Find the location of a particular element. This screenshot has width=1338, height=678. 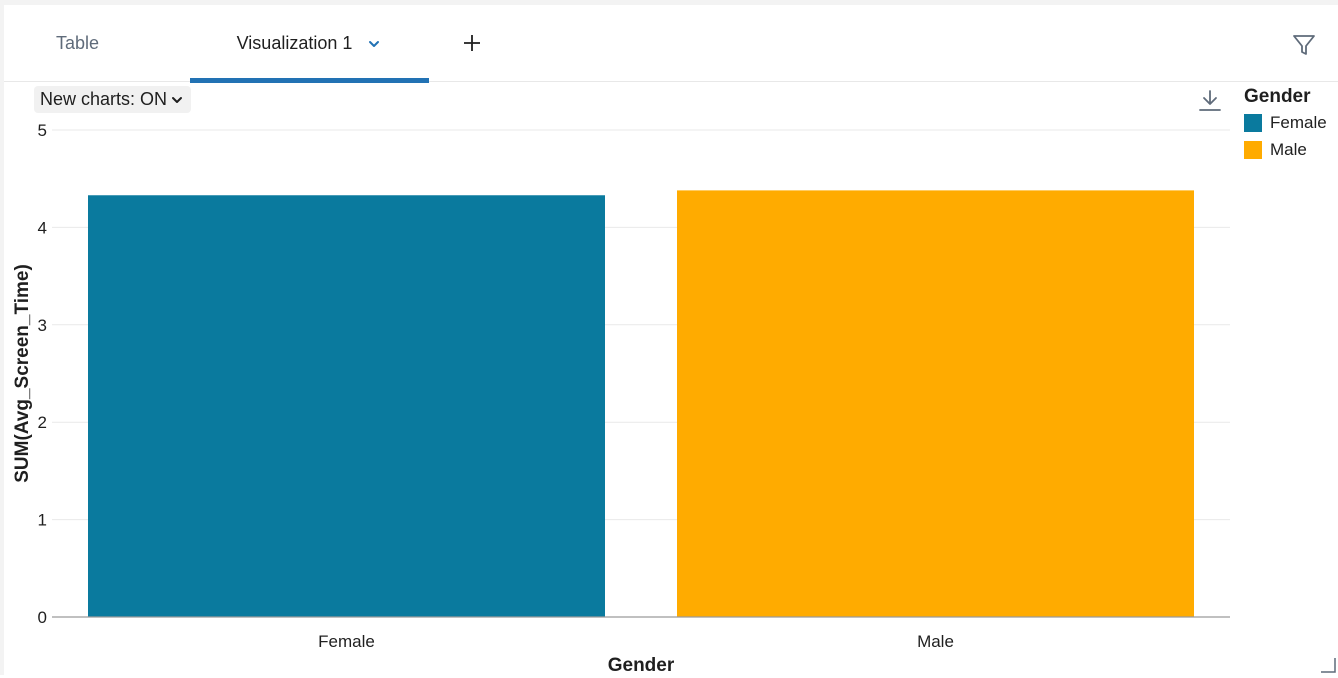

y-axis-title: SUM(Avg_Screen_Time) is located at coordinates (22, 373).